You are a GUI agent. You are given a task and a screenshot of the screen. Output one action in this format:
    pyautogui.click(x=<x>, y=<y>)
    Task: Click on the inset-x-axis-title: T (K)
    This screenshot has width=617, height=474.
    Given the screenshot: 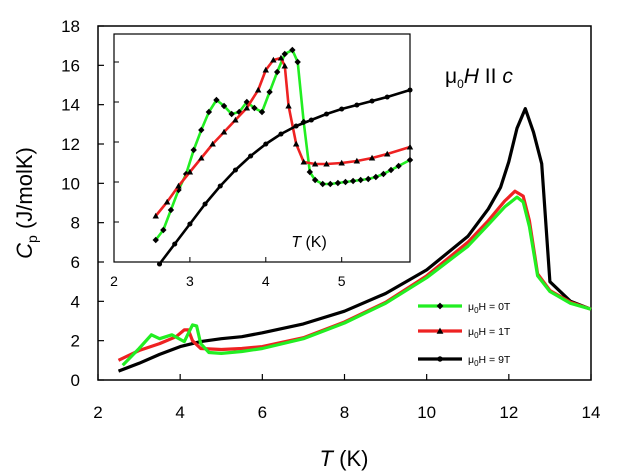 What is the action you would take?
    pyautogui.click(x=309, y=242)
    